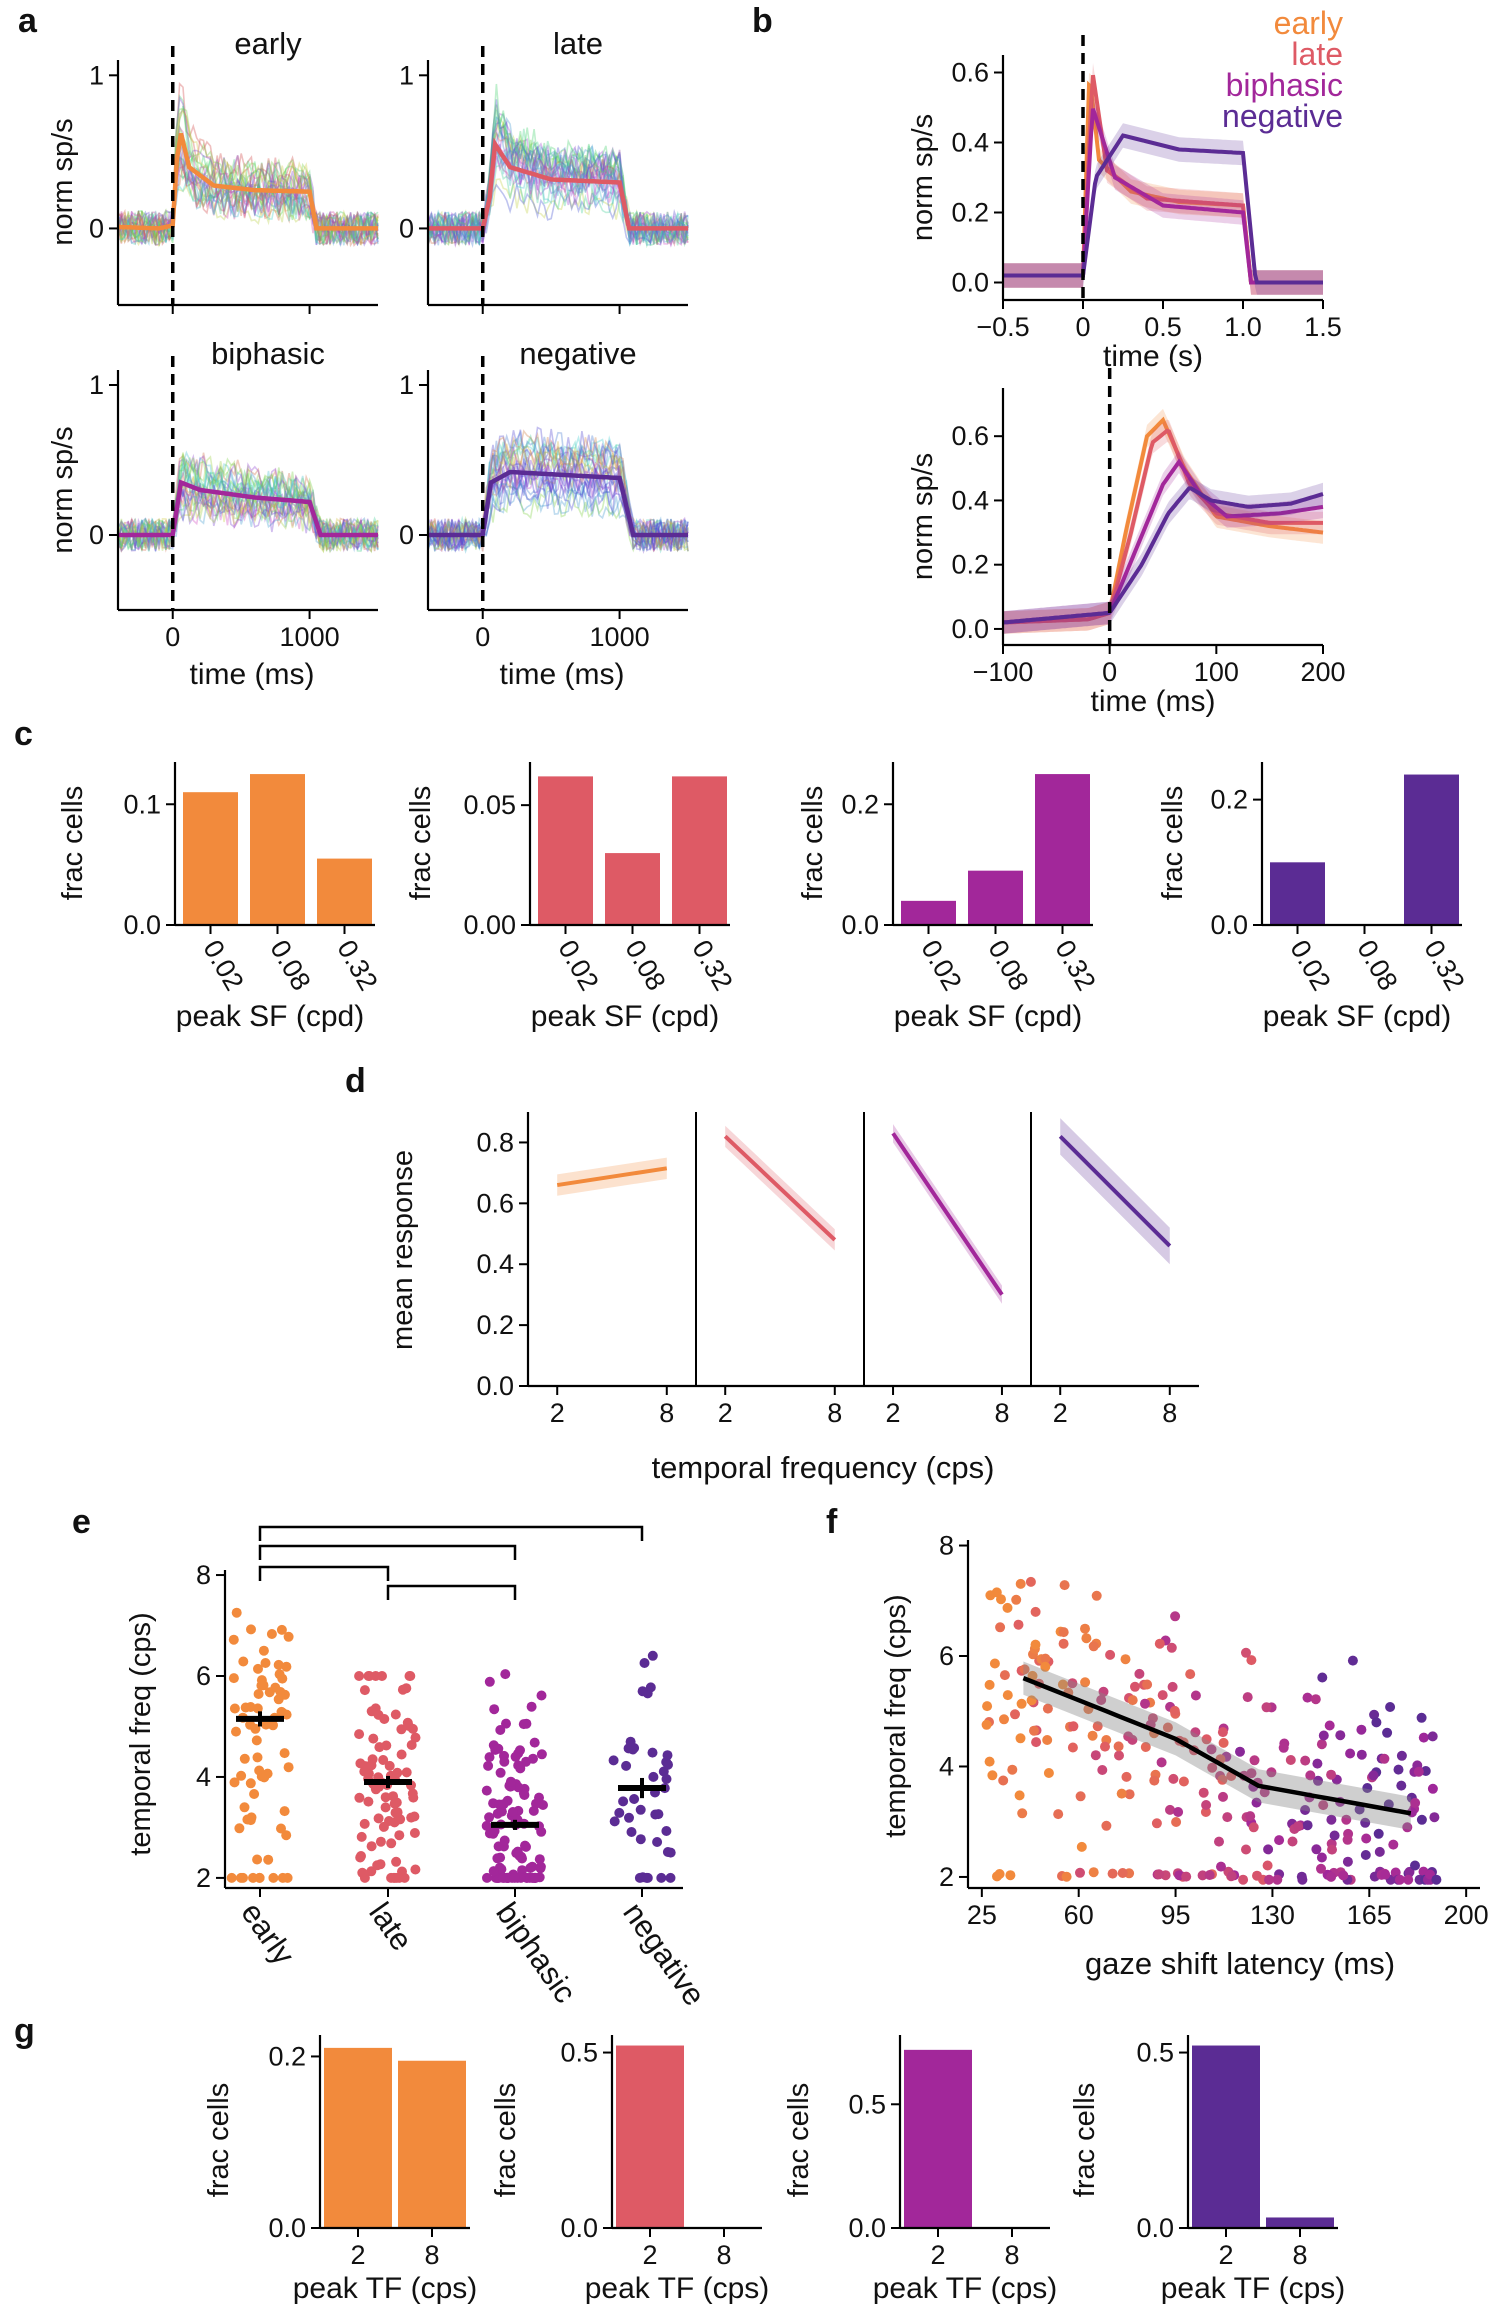  Describe the element at coordinates (860, 804) in the screenshot. I see `panel-c-biphasic-ytick-label: 0.2` at that location.